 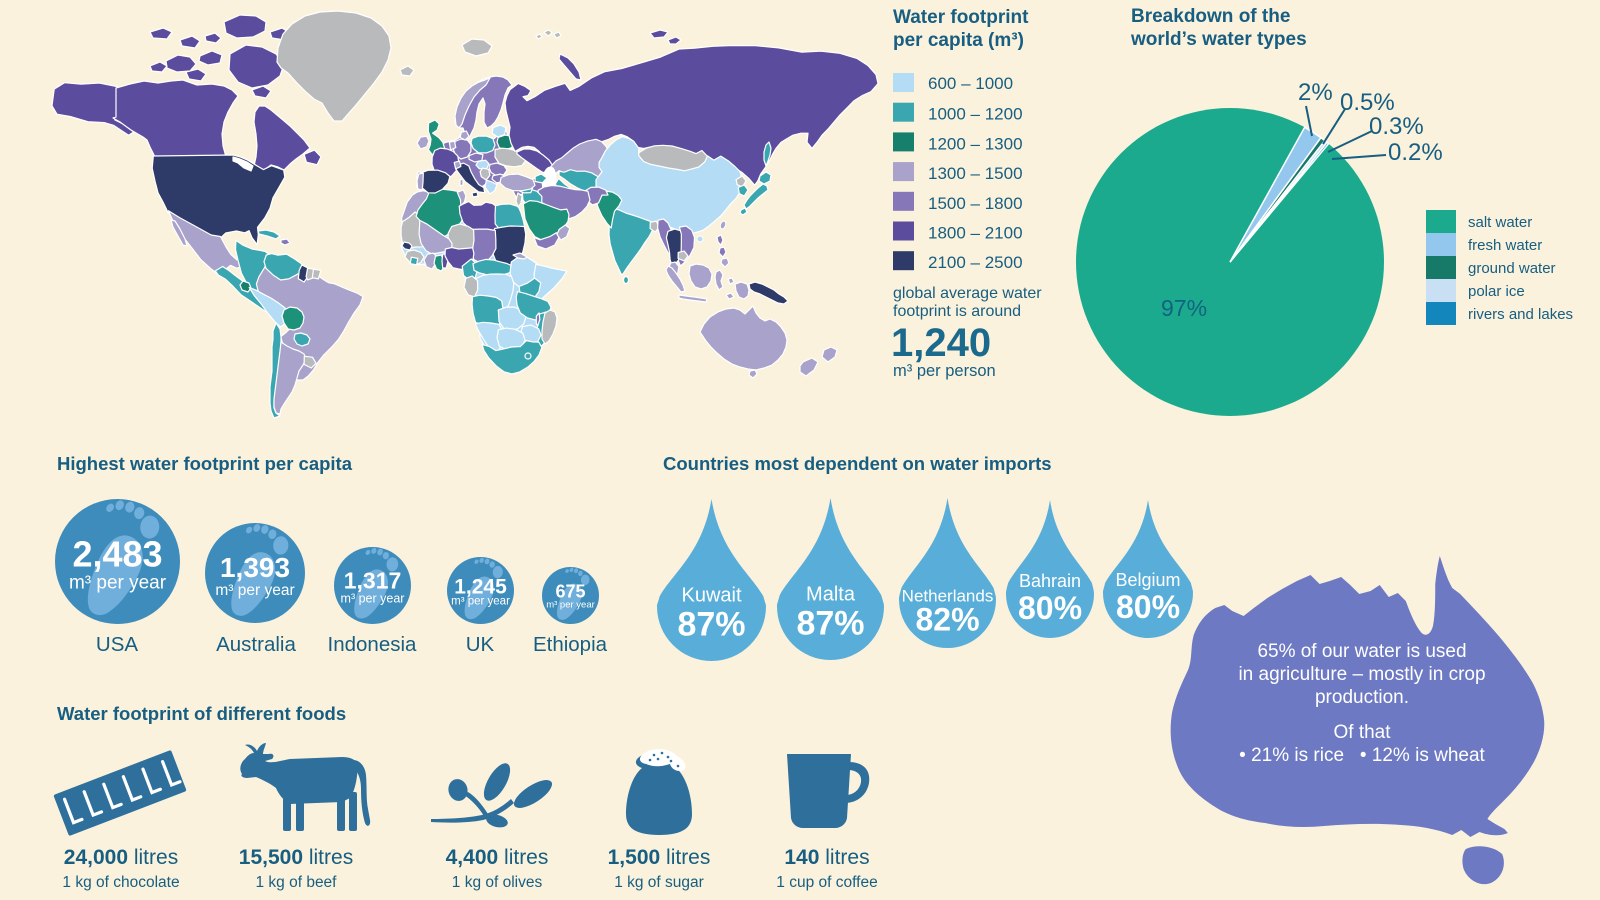 What do you see at coordinates (975, 143) in the screenshot?
I see `svg-text: 1200 – 1300` at bounding box center [975, 143].